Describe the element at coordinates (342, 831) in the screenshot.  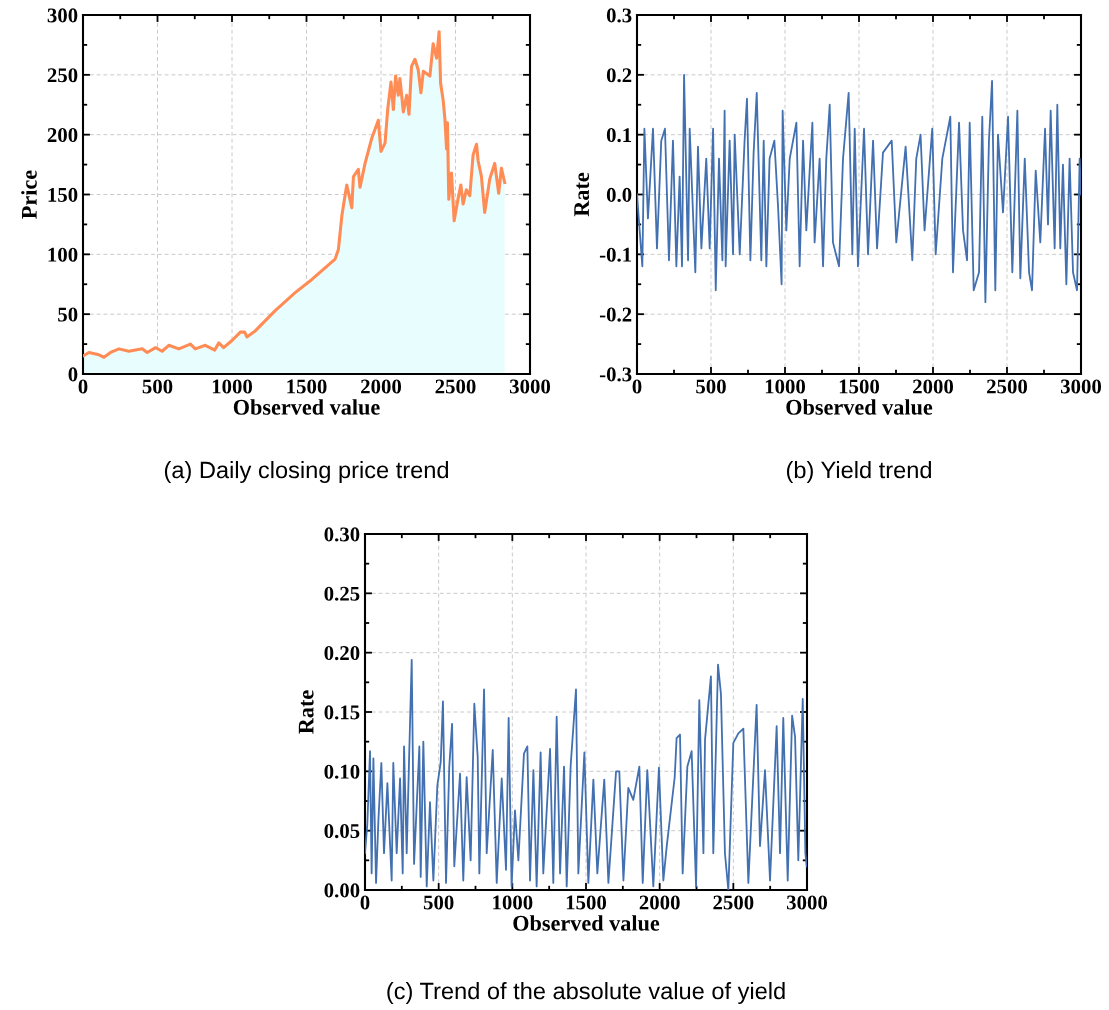
I see `y-tick-label: 0.05` at that location.